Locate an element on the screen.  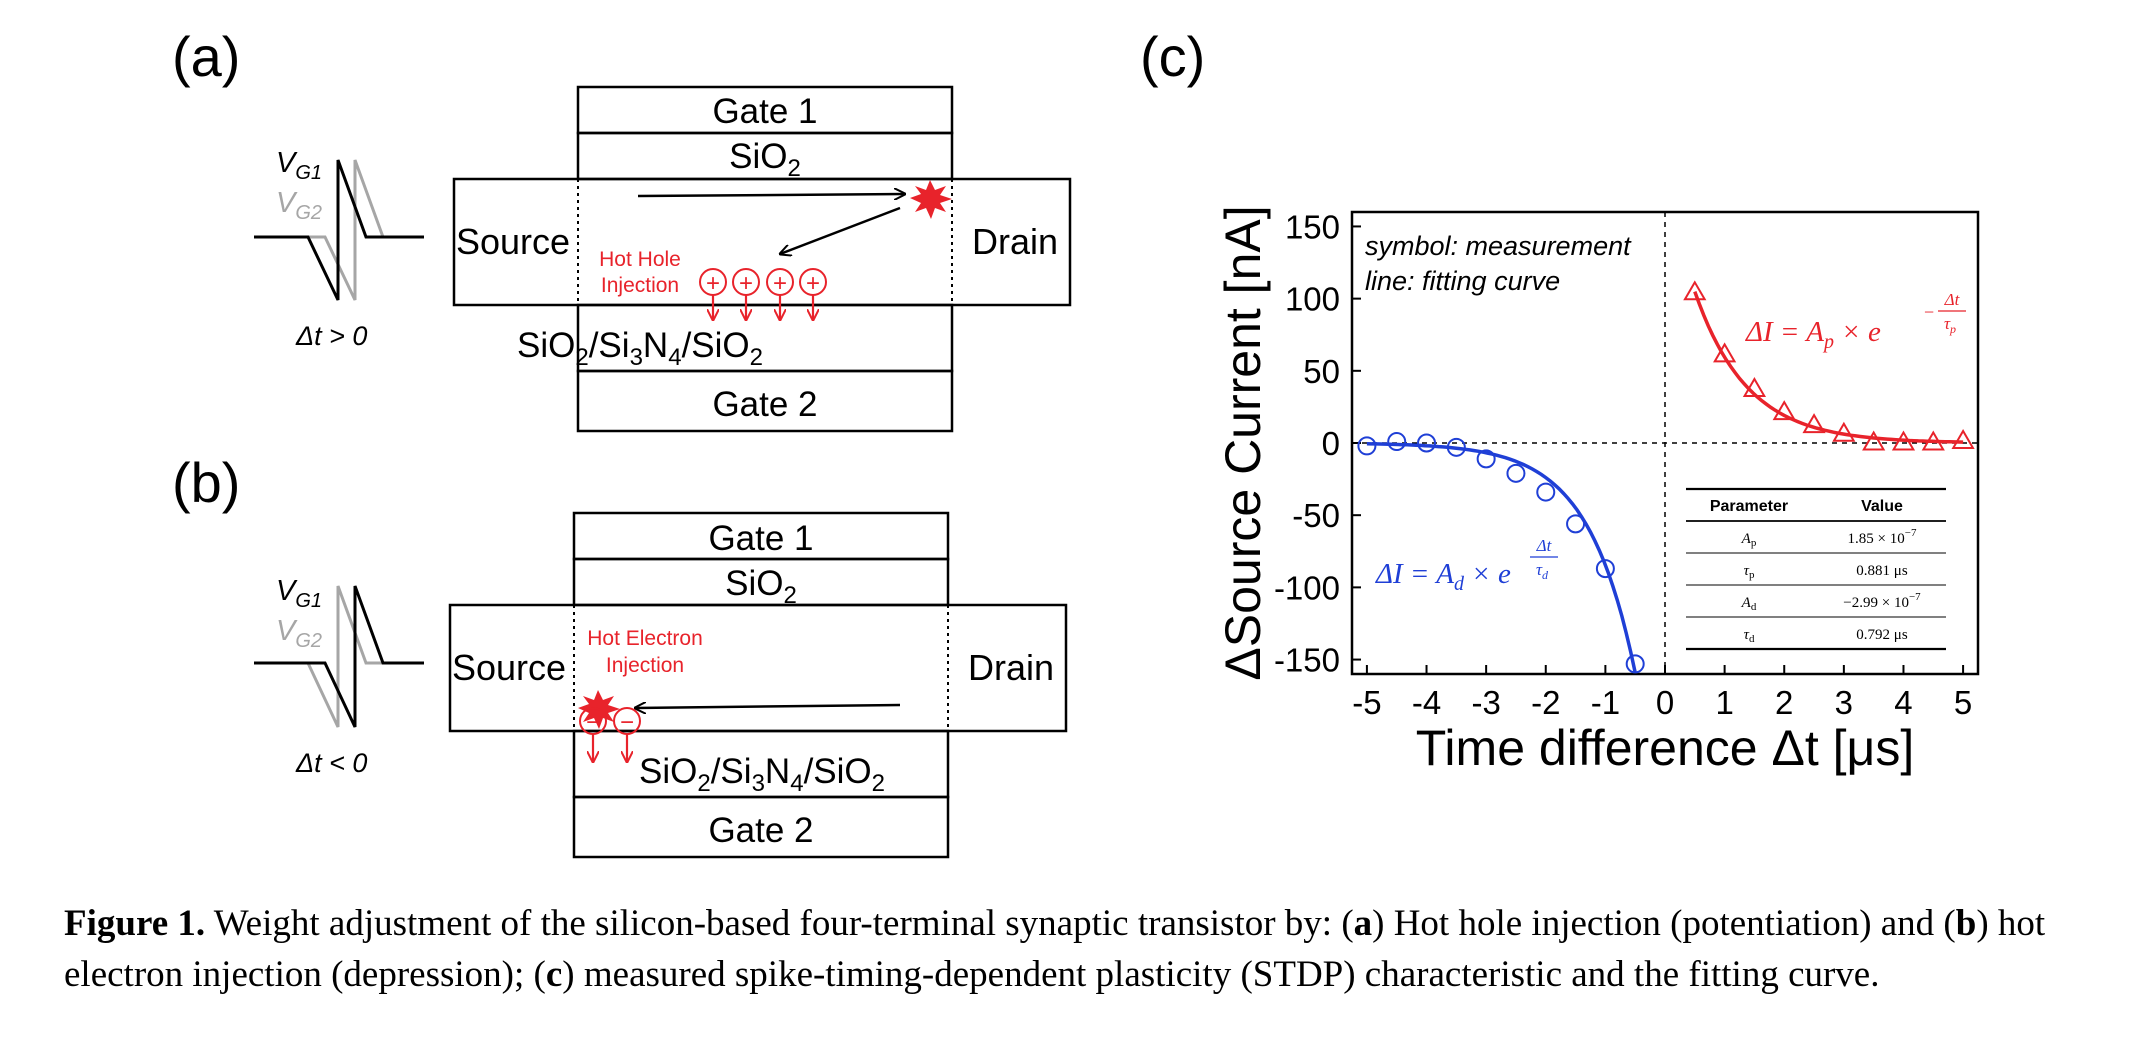
electron-charge-1-b: − is located at coordinates (593, 734).